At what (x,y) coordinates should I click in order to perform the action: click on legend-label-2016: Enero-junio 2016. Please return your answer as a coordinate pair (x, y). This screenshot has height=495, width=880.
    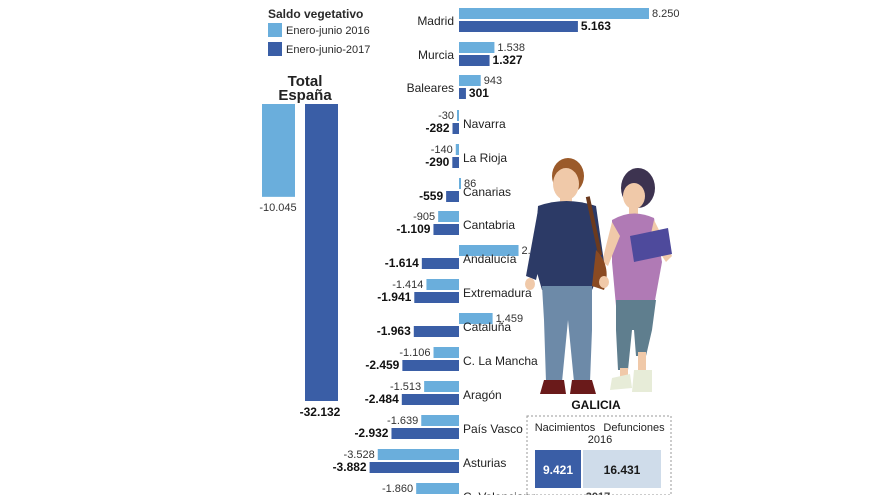
    Looking at the image, I should click on (328, 31).